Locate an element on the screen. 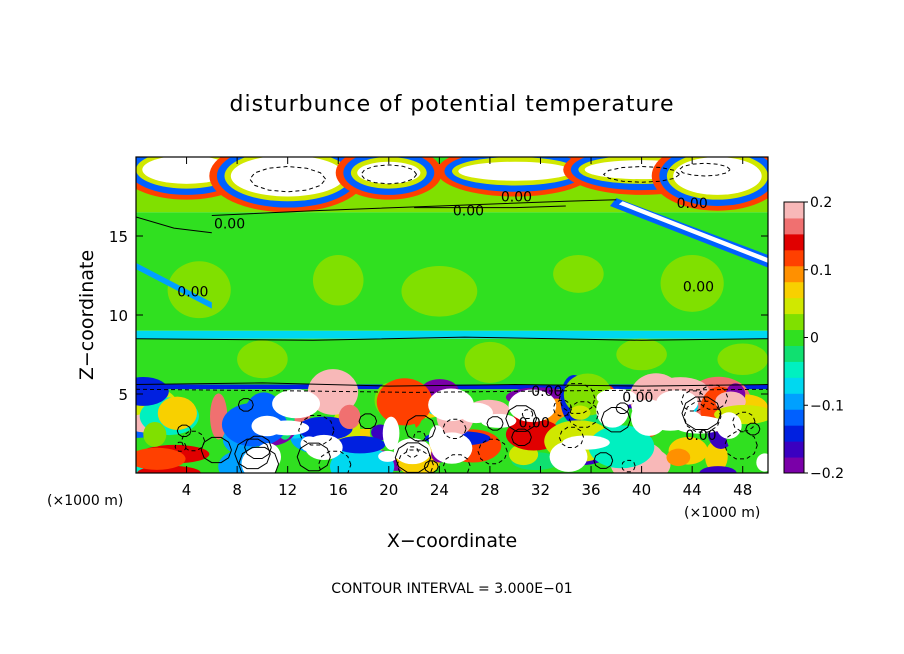  colorbar-tick-label: 0.2 is located at coordinates (821, 203).